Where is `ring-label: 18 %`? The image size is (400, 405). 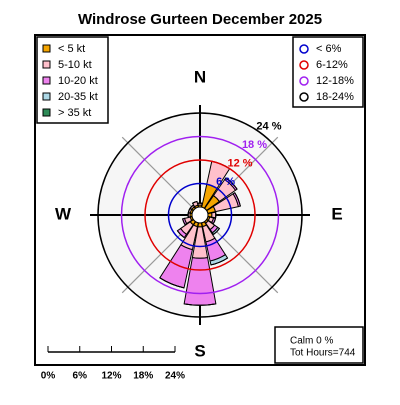
ring-label: 18 % is located at coordinates (254, 145).